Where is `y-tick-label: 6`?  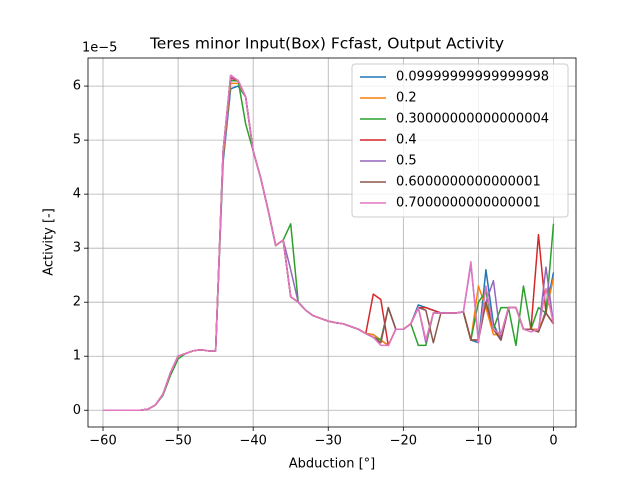
y-tick-label: 6 is located at coordinates (77, 86).